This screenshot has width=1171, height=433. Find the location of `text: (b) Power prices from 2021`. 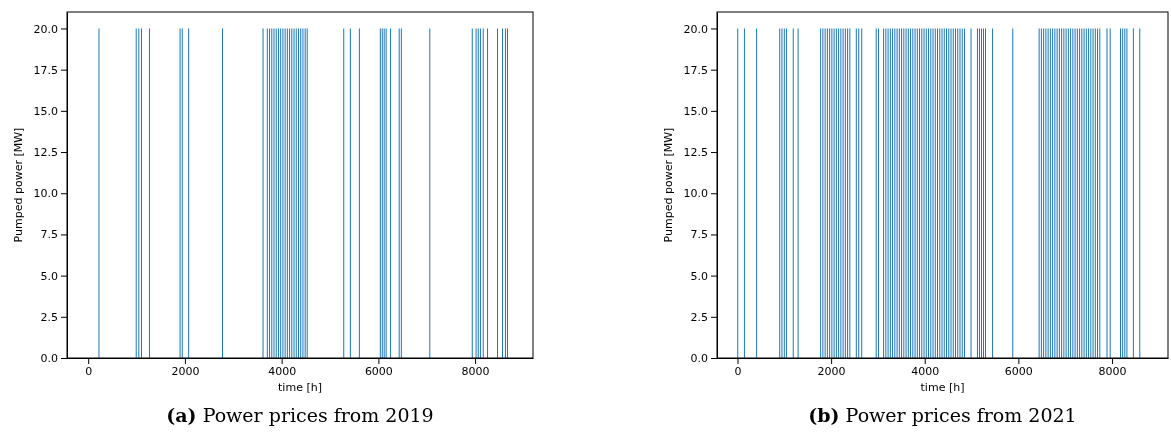

text: (b) Power prices from 2021 is located at coordinates (942, 415).